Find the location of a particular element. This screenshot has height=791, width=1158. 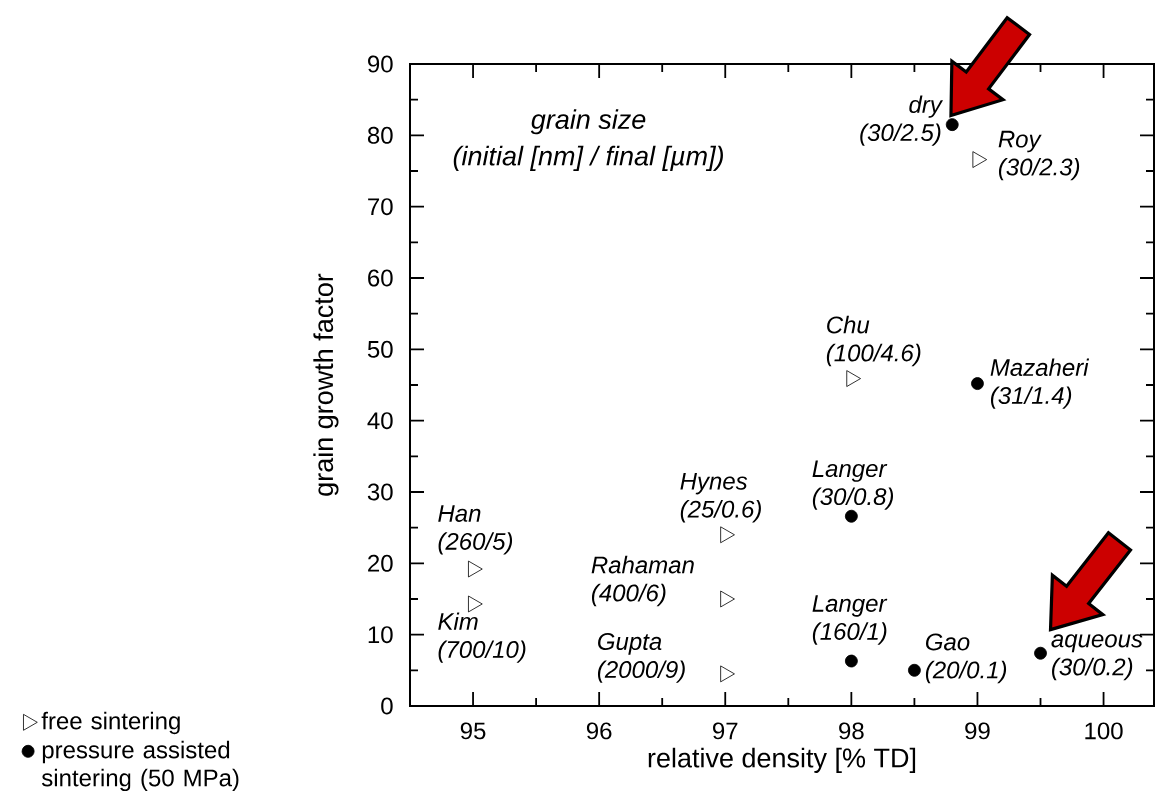

annotation: Gao (20/0.1) is located at coordinates (966, 658).